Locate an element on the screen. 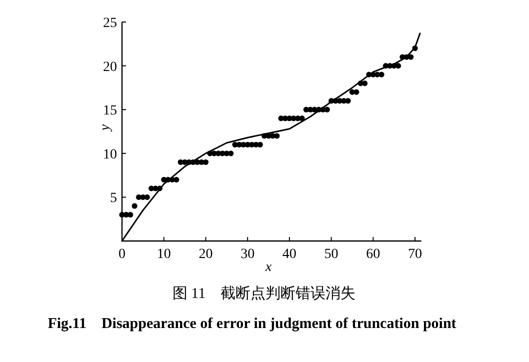  x-tick-label: 0 is located at coordinates (122, 254).